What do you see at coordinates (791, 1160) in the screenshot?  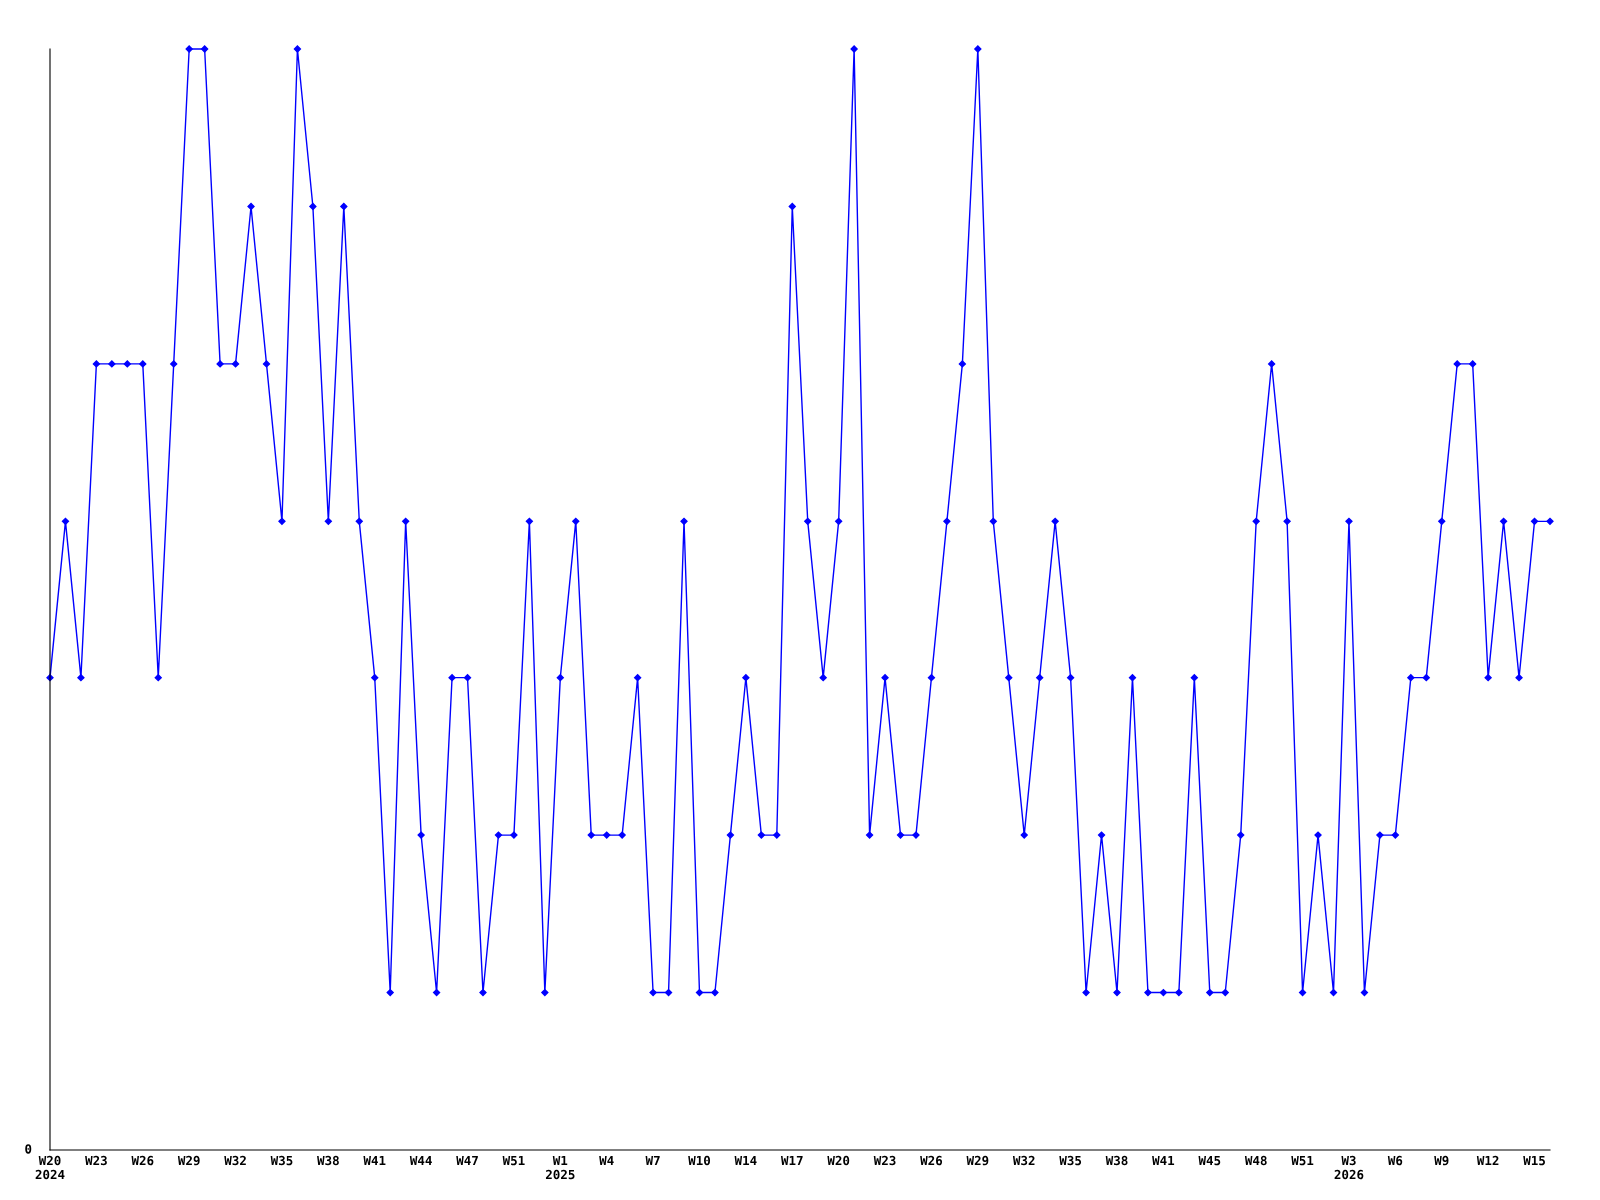 I see `x-tick-label: W17` at bounding box center [791, 1160].